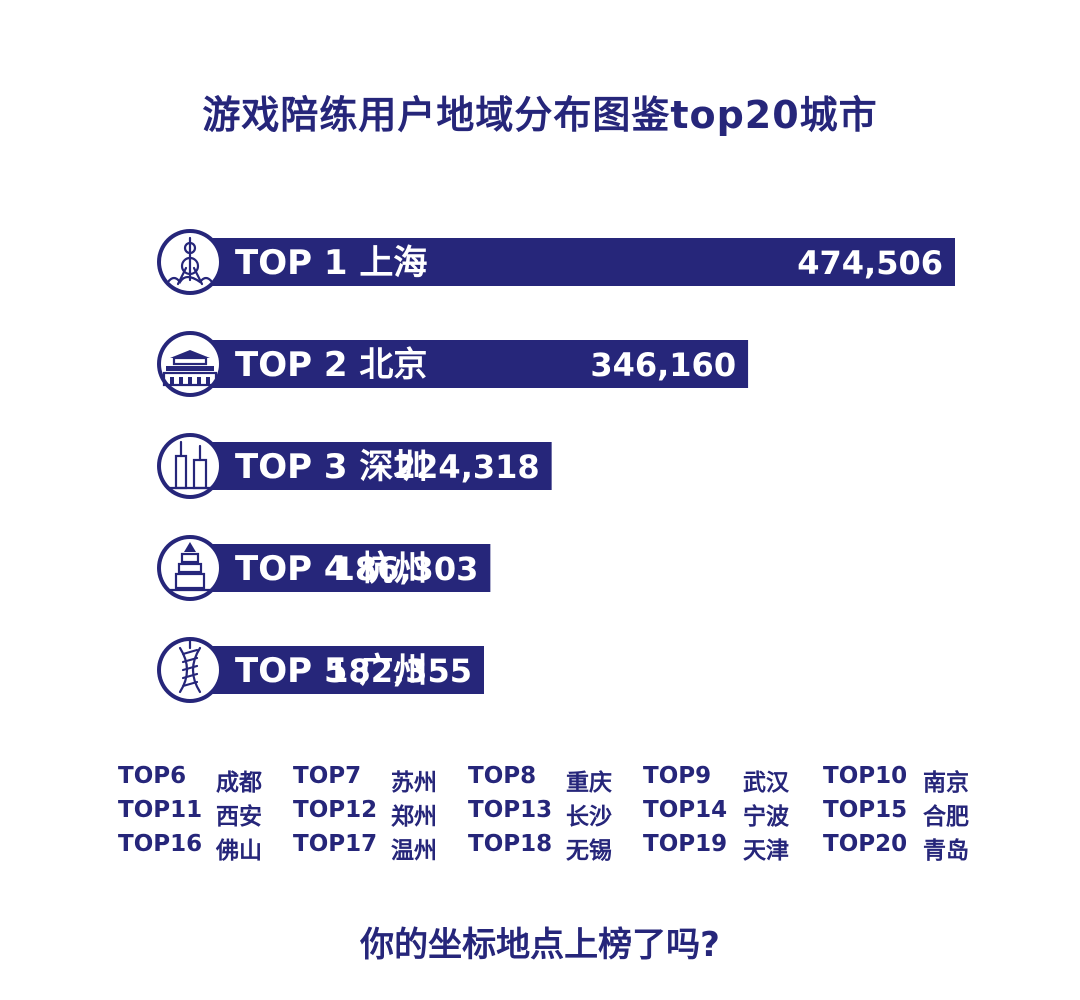 Image resolution: width=1080 pixels, height=1000 pixels. I want to click on bar-value-4: 186,303, so click(406, 569).